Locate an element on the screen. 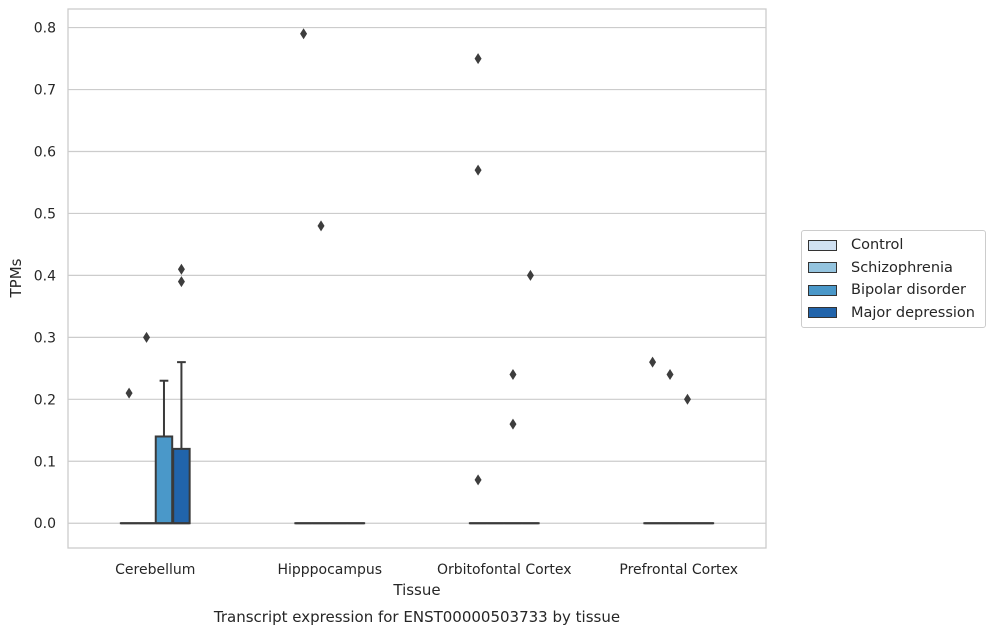 Image resolution: width=997 pixels, height=634 pixels. x-tick-label: Cerebellum is located at coordinates (155, 570).